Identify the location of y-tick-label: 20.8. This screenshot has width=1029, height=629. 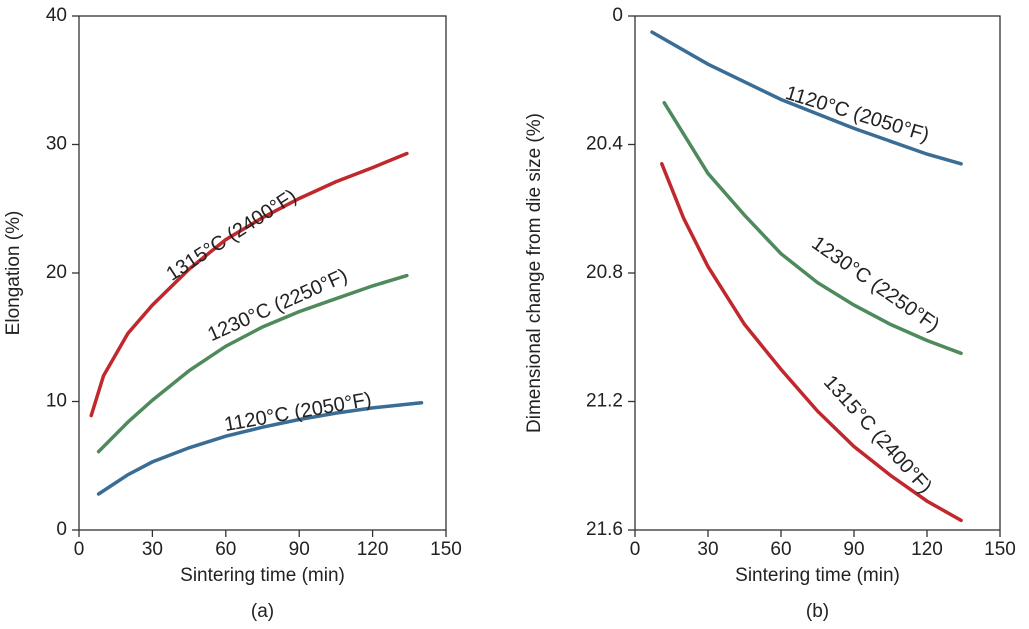
(604, 272).